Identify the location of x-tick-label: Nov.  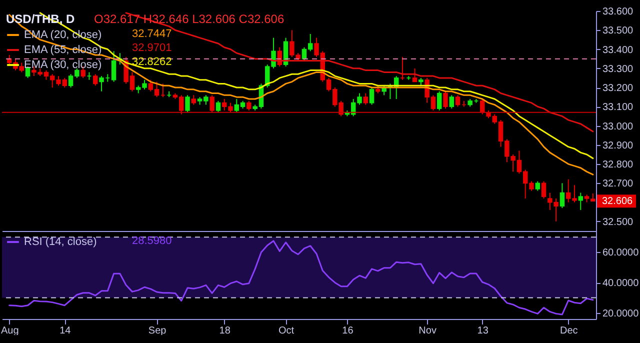
(427, 331).